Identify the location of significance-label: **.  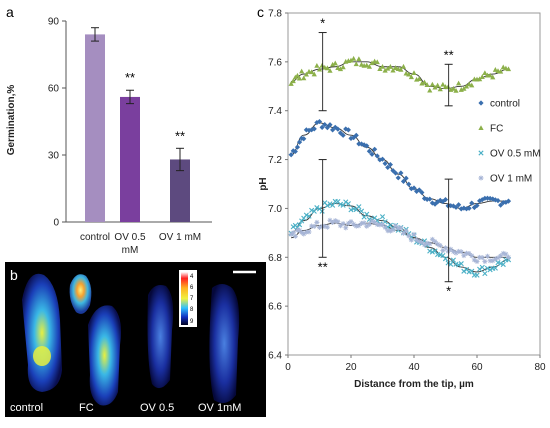
(323, 266).